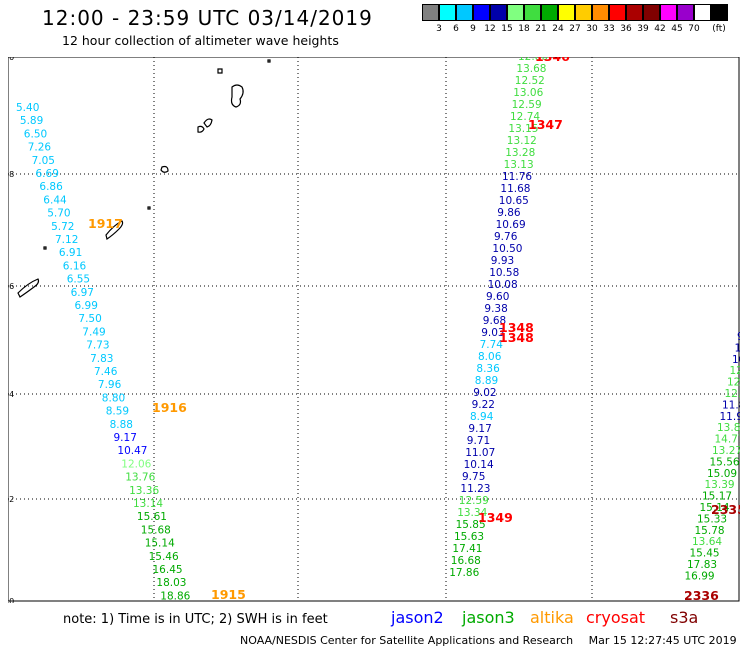 The height and width of the screenshot is (650, 740). Describe the element at coordinates (472, 513) in the screenshot. I see `wave-height-value: 13.34` at that location.